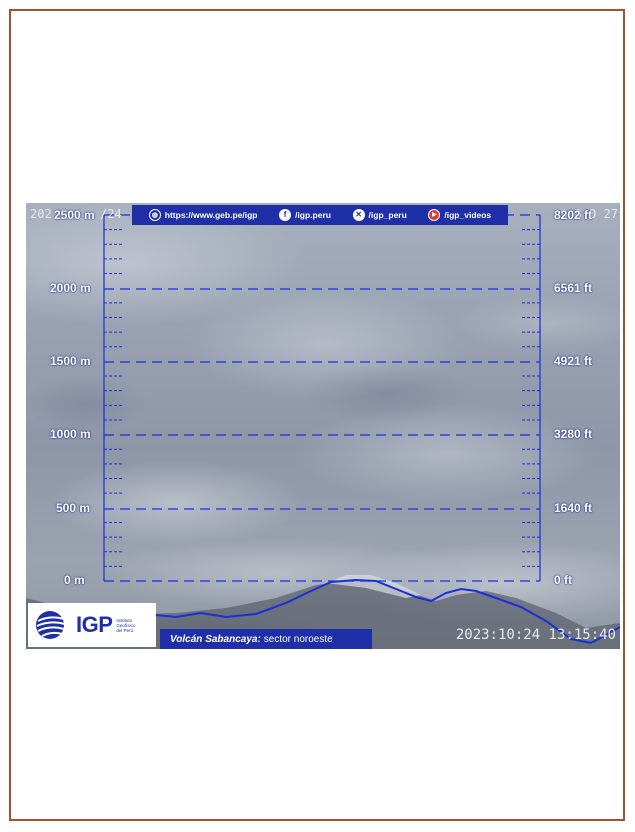  I want to click on left-label-2500: 2500 m, so click(74, 215).